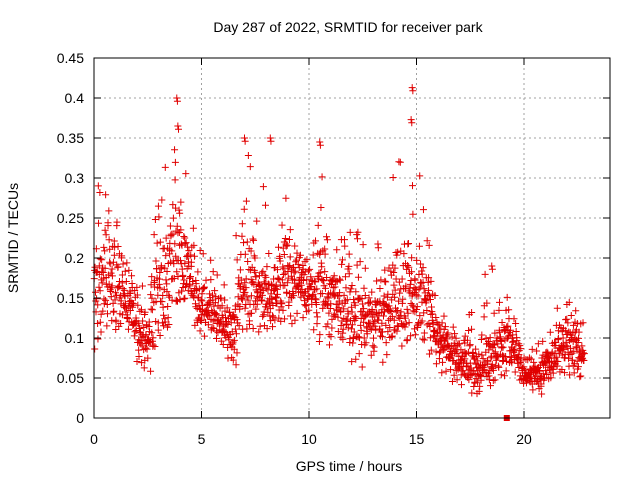 This screenshot has height=480, width=640. I want to click on y-tick-label: 0, so click(80, 418).